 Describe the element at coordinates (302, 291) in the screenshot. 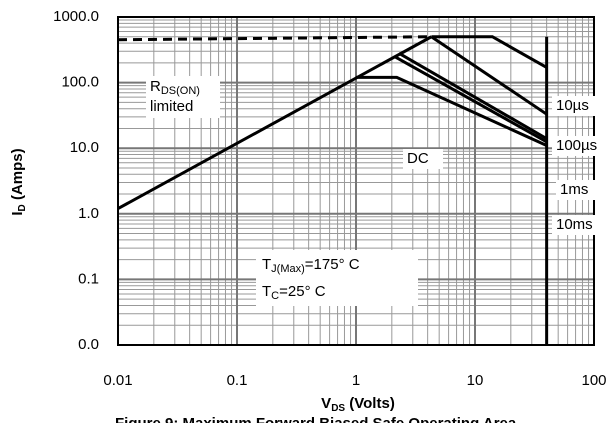

I see `annotation-rest: =25° C` at that location.